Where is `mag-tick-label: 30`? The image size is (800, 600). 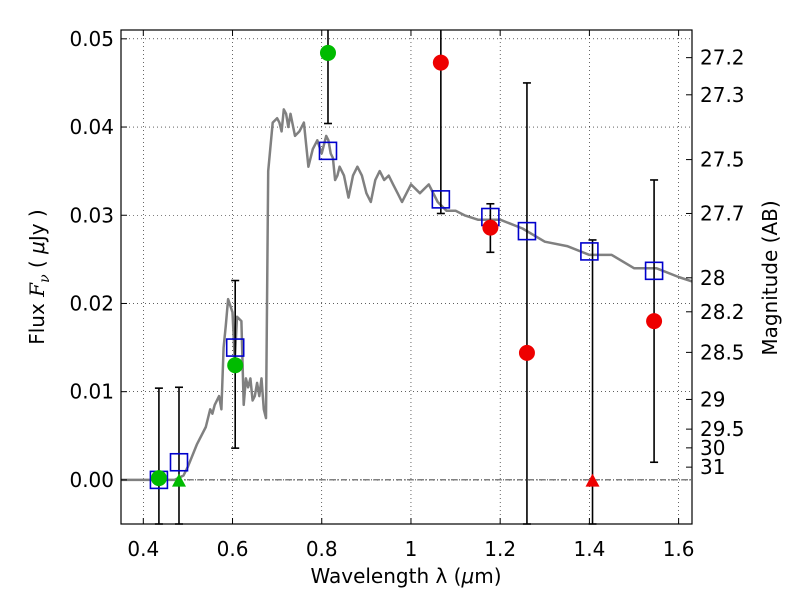 mag-tick-label: 30 is located at coordinates (712, 448).